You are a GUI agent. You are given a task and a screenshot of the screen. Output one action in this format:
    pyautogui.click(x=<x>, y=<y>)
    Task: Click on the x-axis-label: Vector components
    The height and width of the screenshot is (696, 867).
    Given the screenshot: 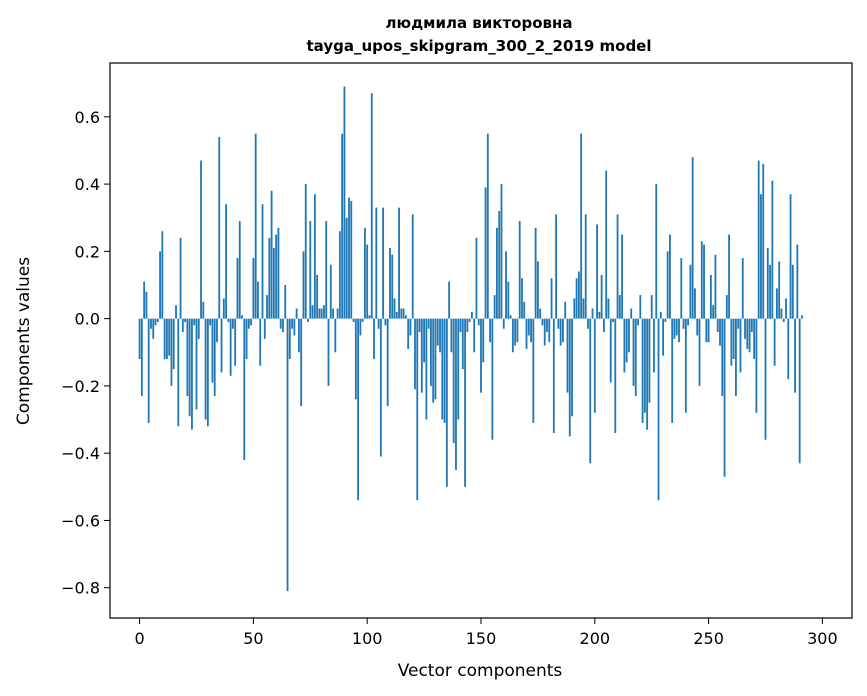 What is the action you would take?
    pyautogui.click(x=480, y=671)
    